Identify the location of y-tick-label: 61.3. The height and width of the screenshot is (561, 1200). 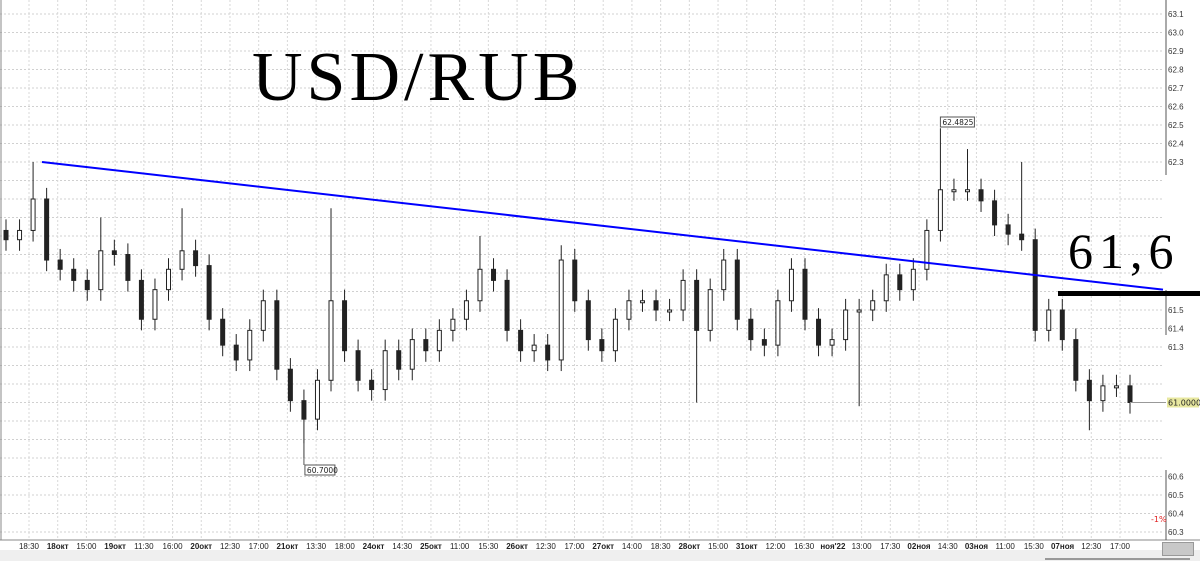
(1176, 347).